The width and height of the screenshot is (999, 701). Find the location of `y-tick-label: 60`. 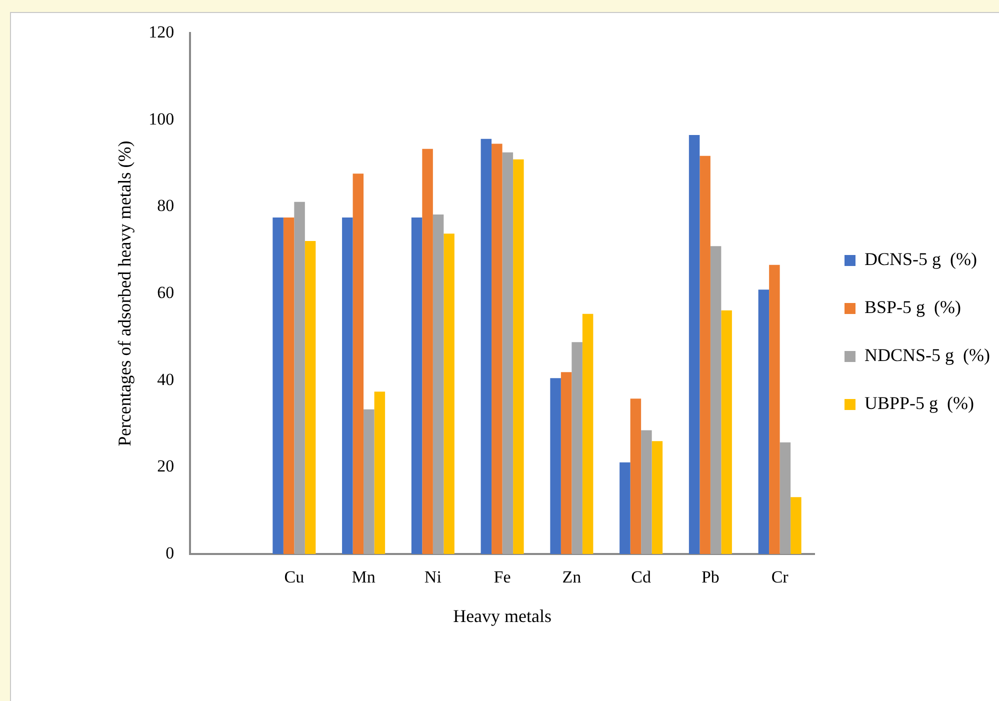

y-tick-label: 60 is located at coordinates (165, 292).